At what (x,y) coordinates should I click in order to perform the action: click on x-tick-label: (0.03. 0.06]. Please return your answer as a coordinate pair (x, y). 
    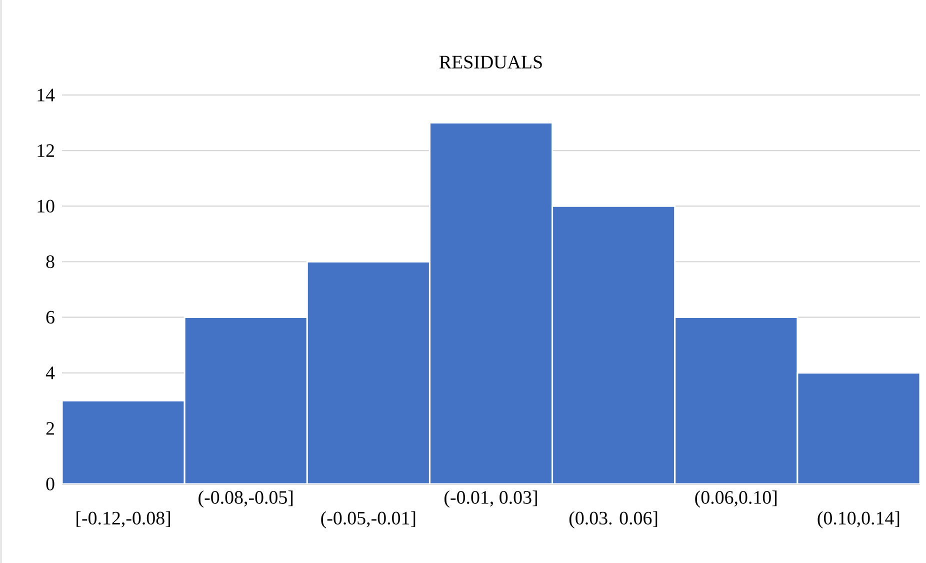
    Looking at the image, I should click on (613, 519).